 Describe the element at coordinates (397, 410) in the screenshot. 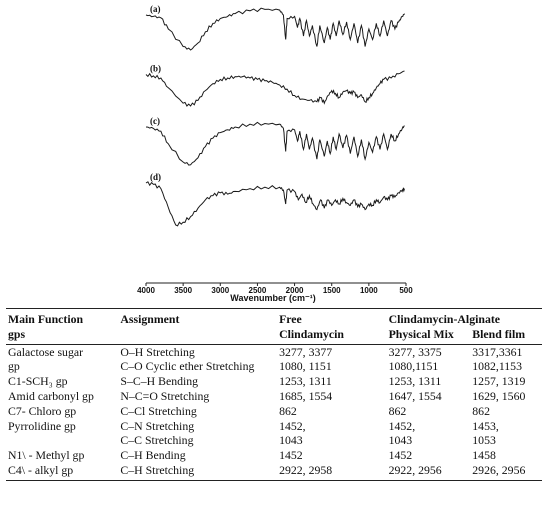

I see `cell-physical-mix: 862` at that location.